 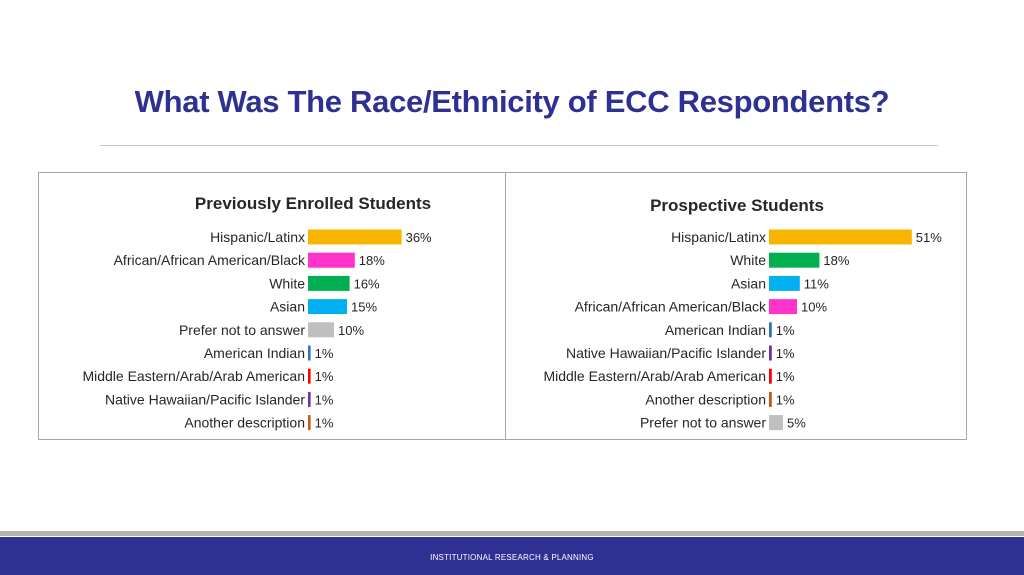 What do you see at coordinates (313, 203) in the screenshot?
I see `chart-title: Previously Enrolled Students` at bounding box center [313, 203].